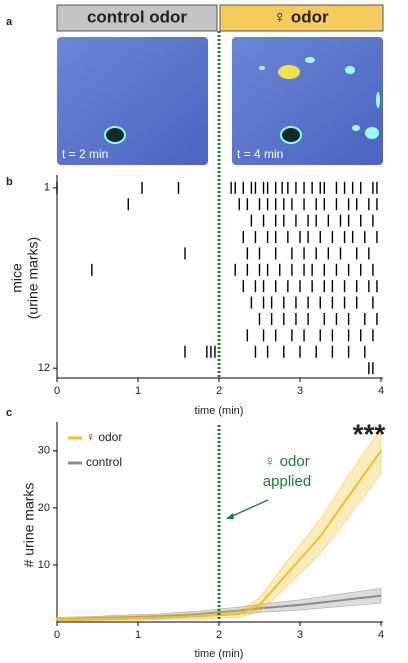 The height and width of the screenshot is (663, 408). What do you see at coordinates (33, 278) in the screenshot?
I see `y-axis-label: (urine marks)` at bounding box center [33, 278].